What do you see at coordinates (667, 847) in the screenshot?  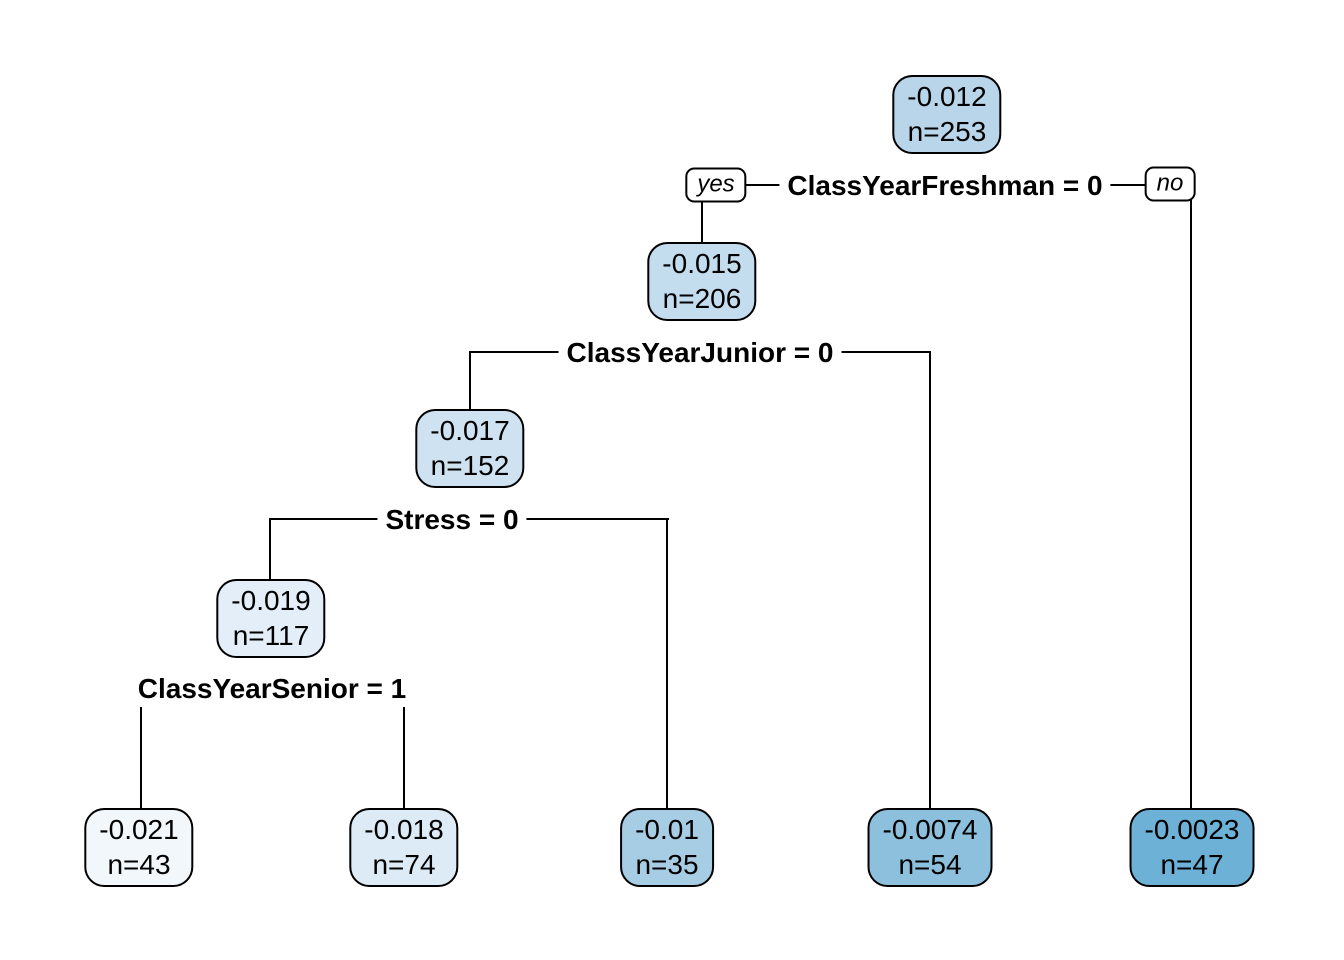 I see `leaf-node-3: -0.01 n=35` at bounding box center [667, 847].